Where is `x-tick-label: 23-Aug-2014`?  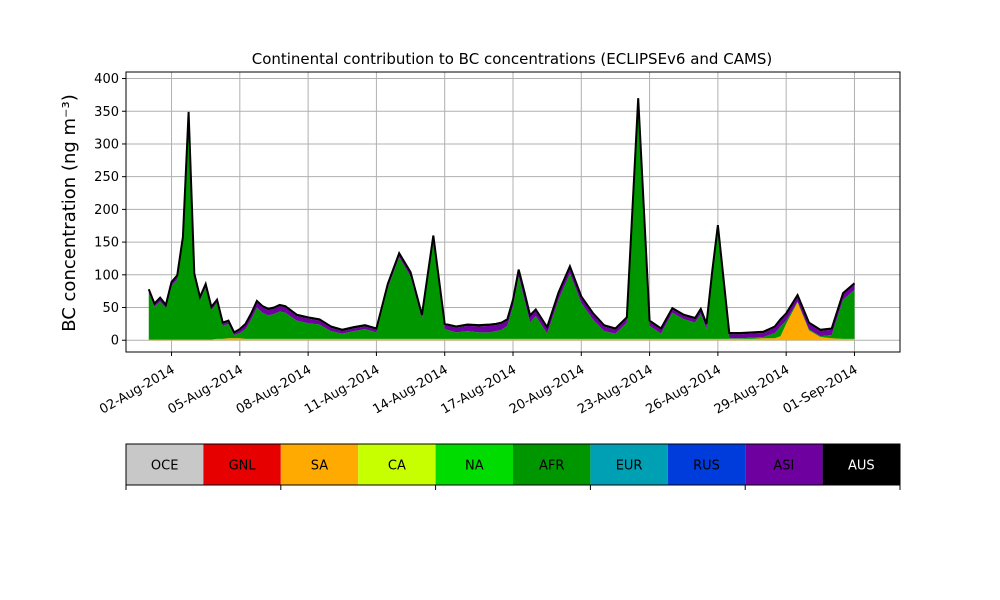
x-tick-label: 23-Aug-2014 is located at coordinates (615, 389).